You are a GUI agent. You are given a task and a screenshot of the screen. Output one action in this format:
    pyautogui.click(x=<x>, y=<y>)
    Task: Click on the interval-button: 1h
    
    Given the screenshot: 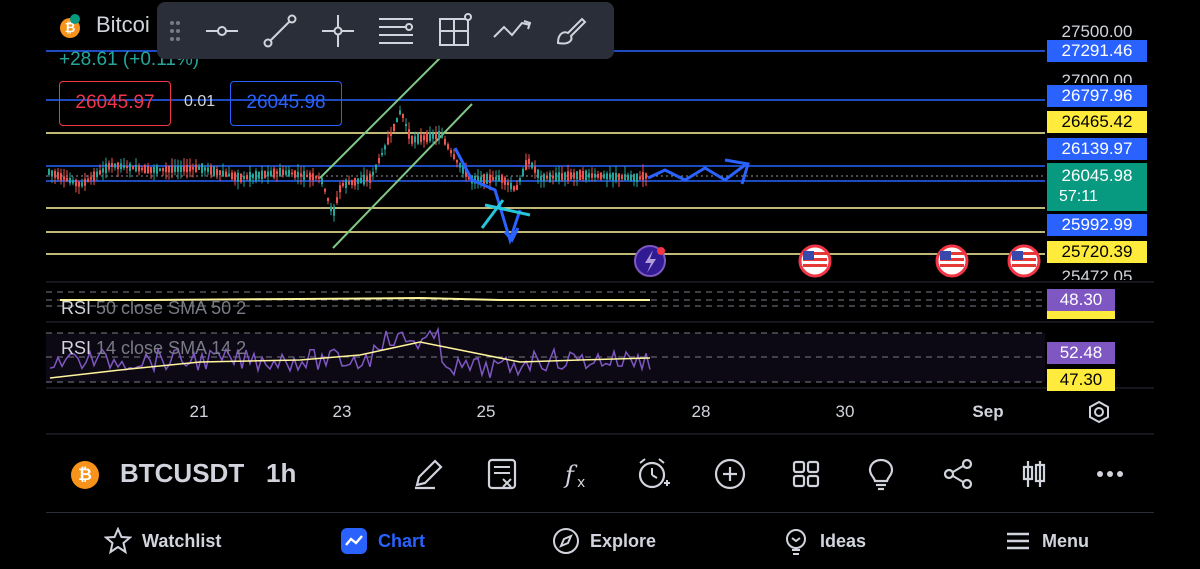 What is the action you would take?
    pyautogui.click(x=281, y=473)
    